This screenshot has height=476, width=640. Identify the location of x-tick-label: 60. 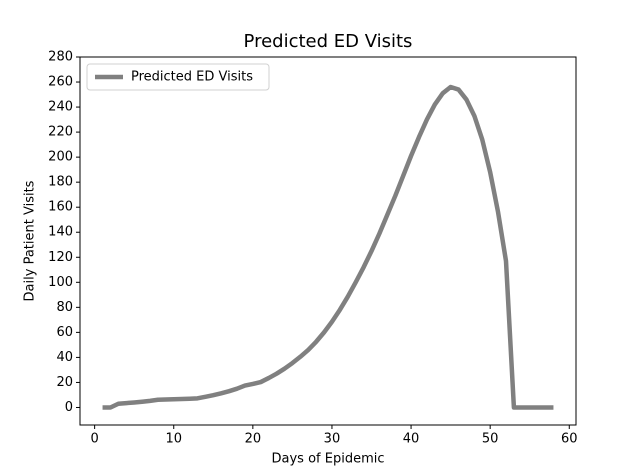
(569, 439).